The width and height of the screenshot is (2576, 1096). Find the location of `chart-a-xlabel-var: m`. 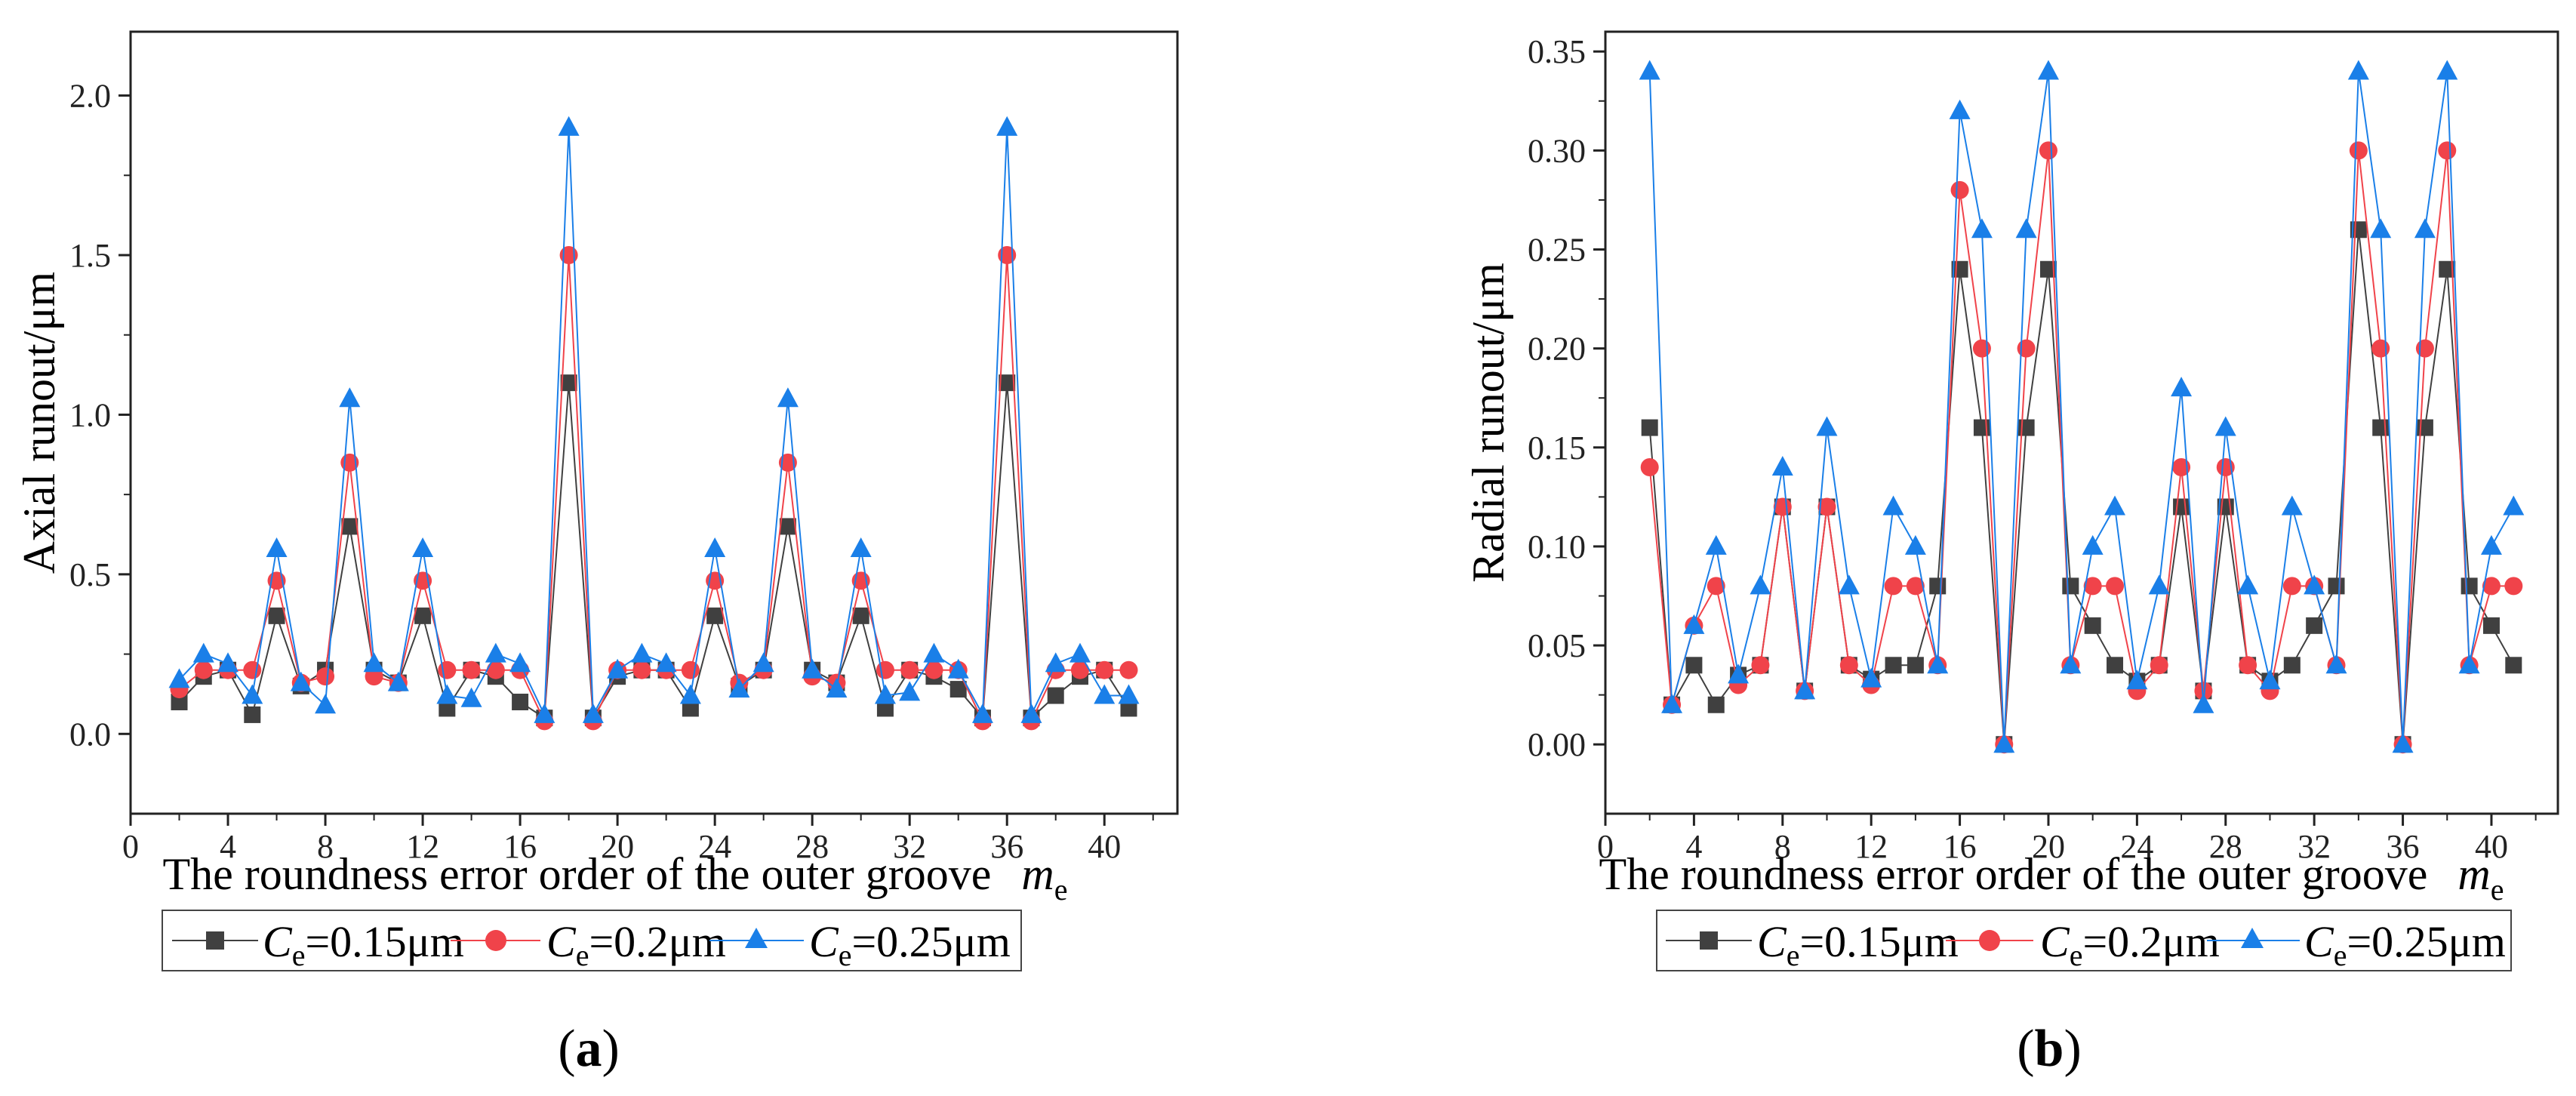

chart-a-xlabel-var: m is located at coordinates (1037, 874).